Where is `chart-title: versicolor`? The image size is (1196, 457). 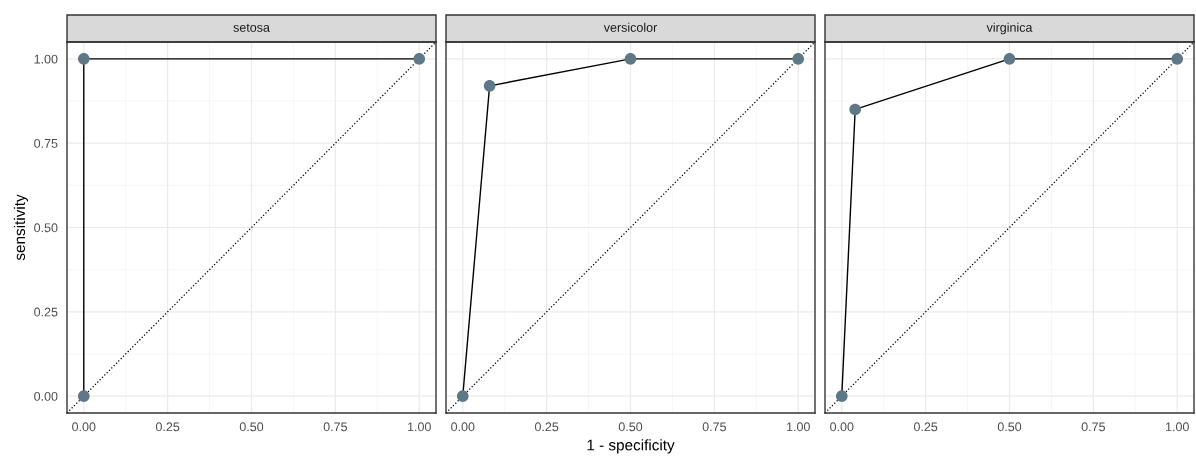
chart-title: versicolor is located at coordinates (630, 27).